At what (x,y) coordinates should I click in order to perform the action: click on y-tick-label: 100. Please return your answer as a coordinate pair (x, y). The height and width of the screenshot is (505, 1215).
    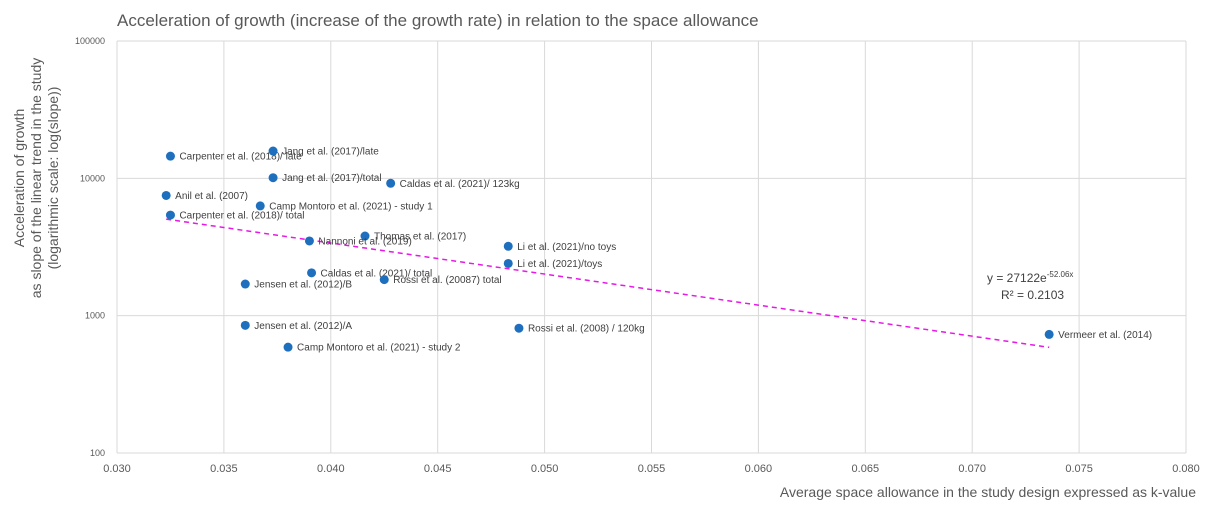
    Looking at the image, I should click on (97, 453).